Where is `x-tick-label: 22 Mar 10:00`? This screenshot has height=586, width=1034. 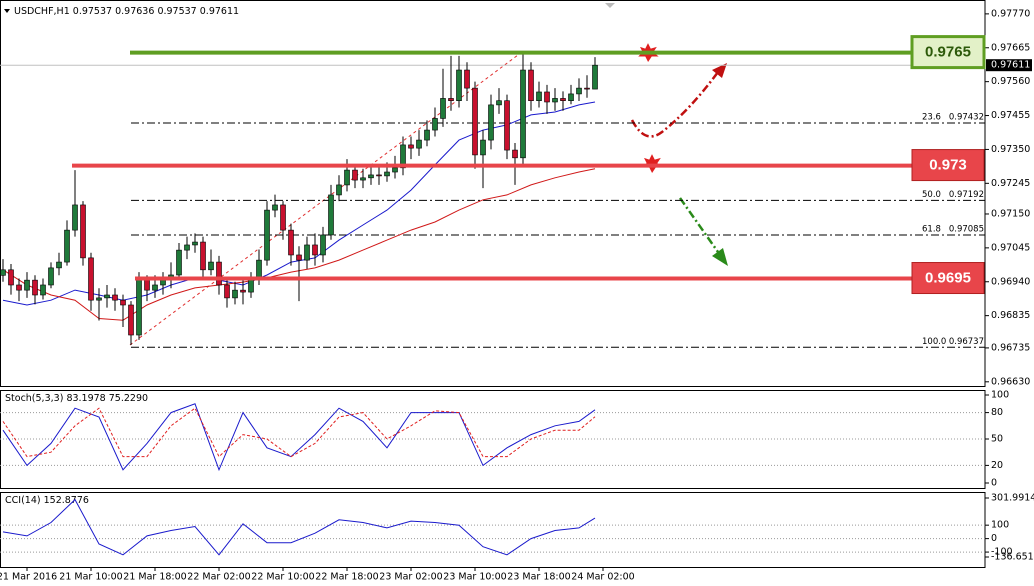 x-tick-label: 22 Mar 10:00 is located at coordinates (282, 577).